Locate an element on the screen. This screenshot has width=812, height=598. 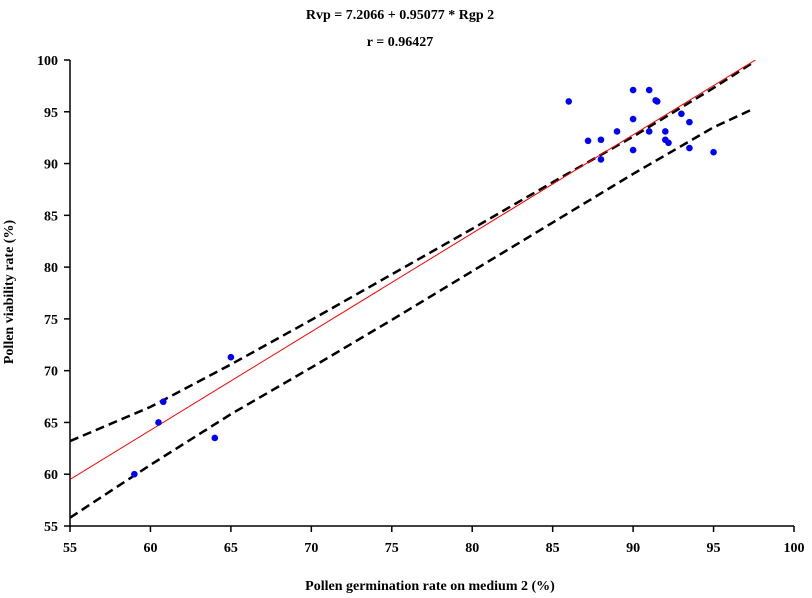
y-tick-label-55: 55 is located at coordinates (51, 527).